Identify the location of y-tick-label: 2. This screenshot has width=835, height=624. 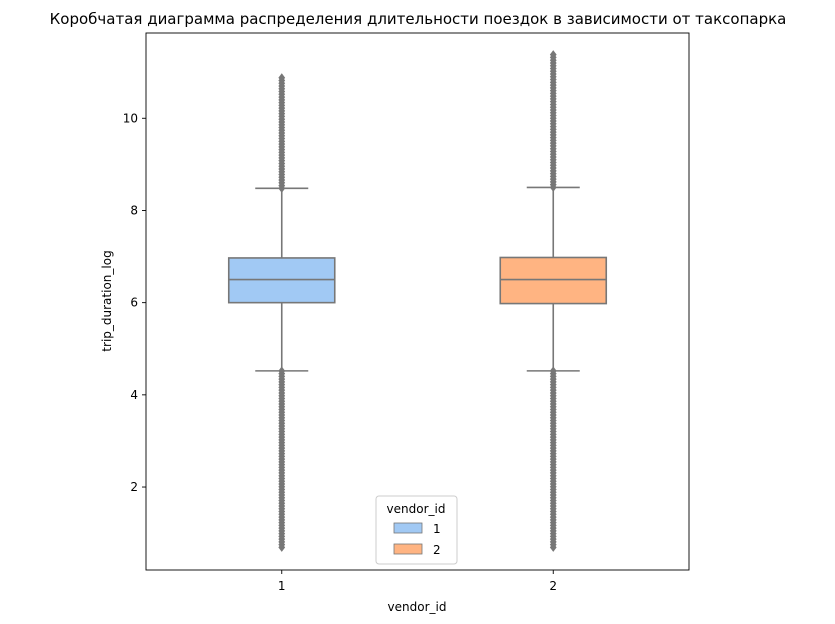
(134, 487).